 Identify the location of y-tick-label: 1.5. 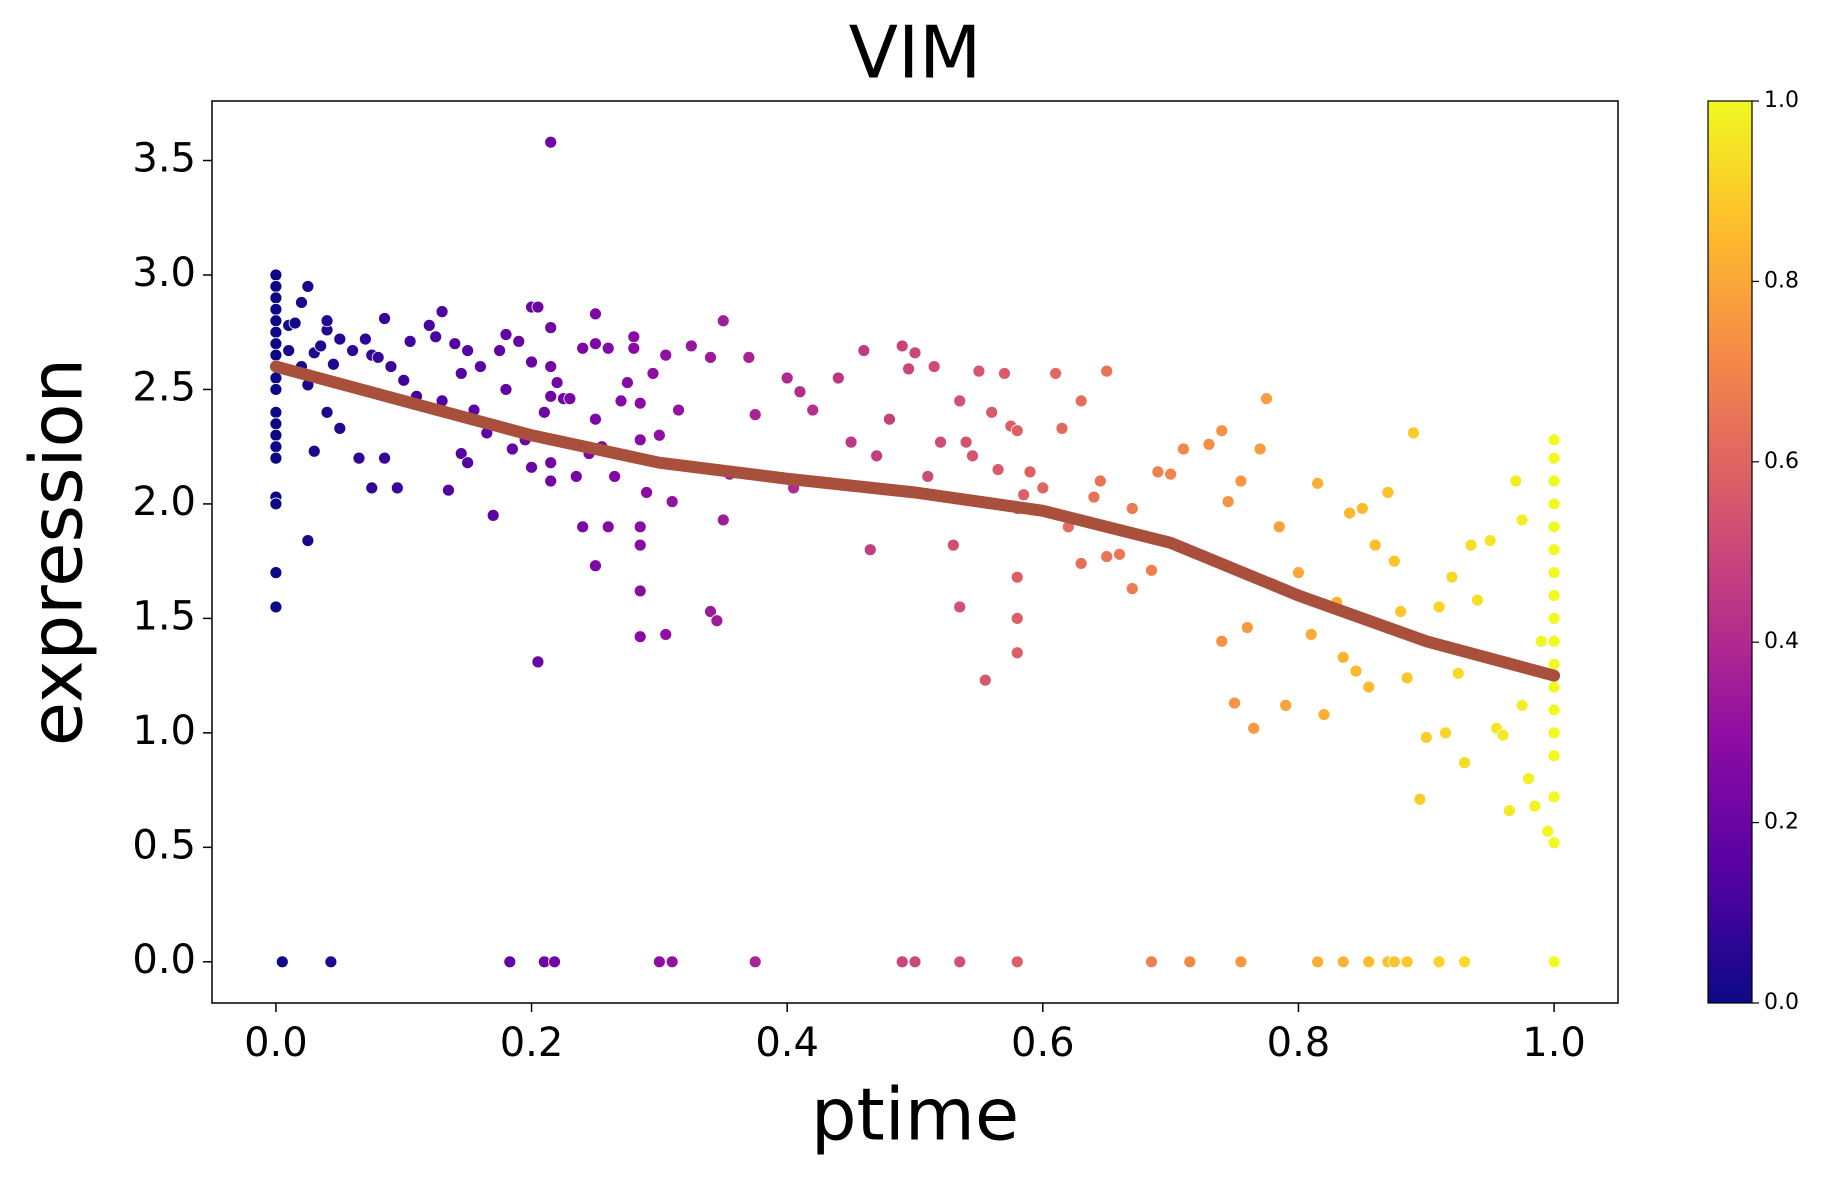
(164, 616).